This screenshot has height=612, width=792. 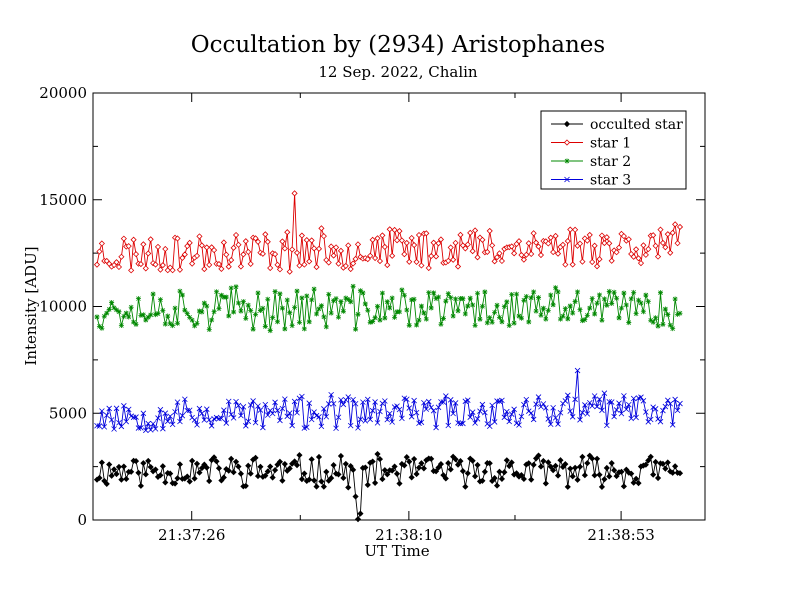 I want to click on legend-item: occulted star, so click(x=617, y=125).